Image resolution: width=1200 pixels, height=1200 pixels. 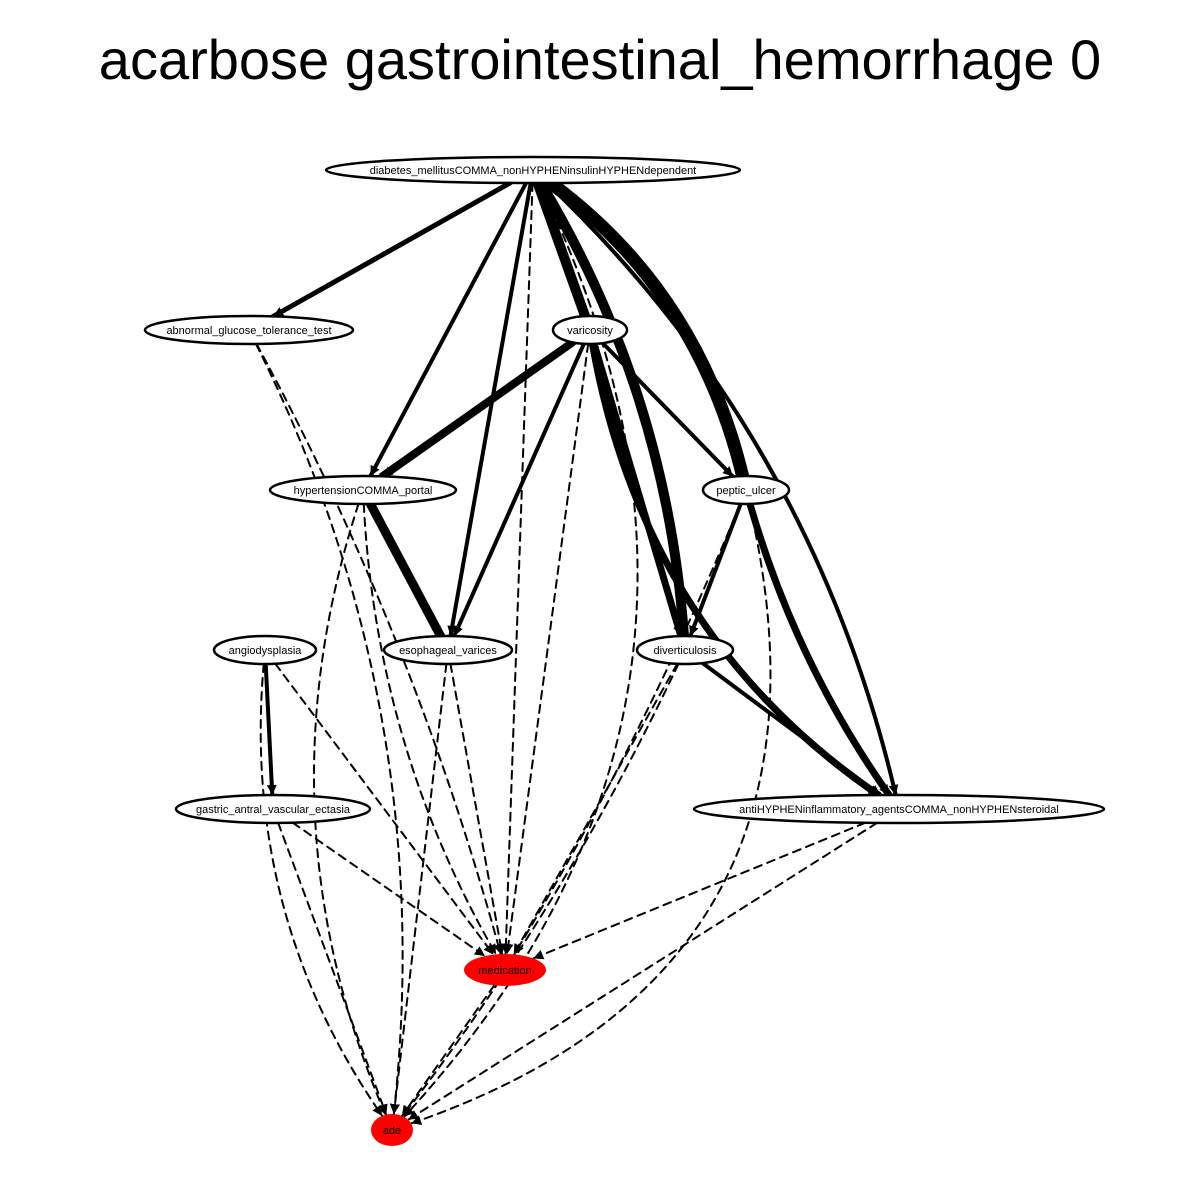 I want to click on node-diverticulosis: diverticulosis, so click(x=685, y=650).